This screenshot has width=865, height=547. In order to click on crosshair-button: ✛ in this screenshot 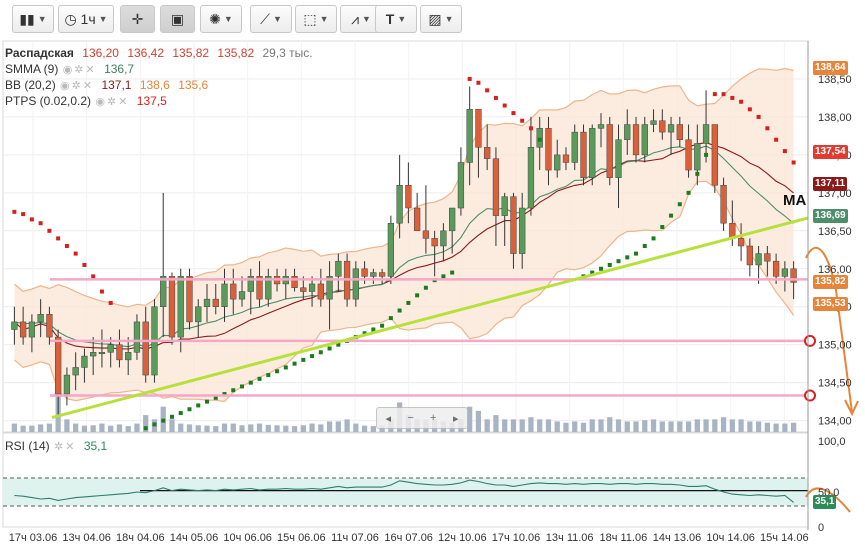, I will do `click(137, 19)`.